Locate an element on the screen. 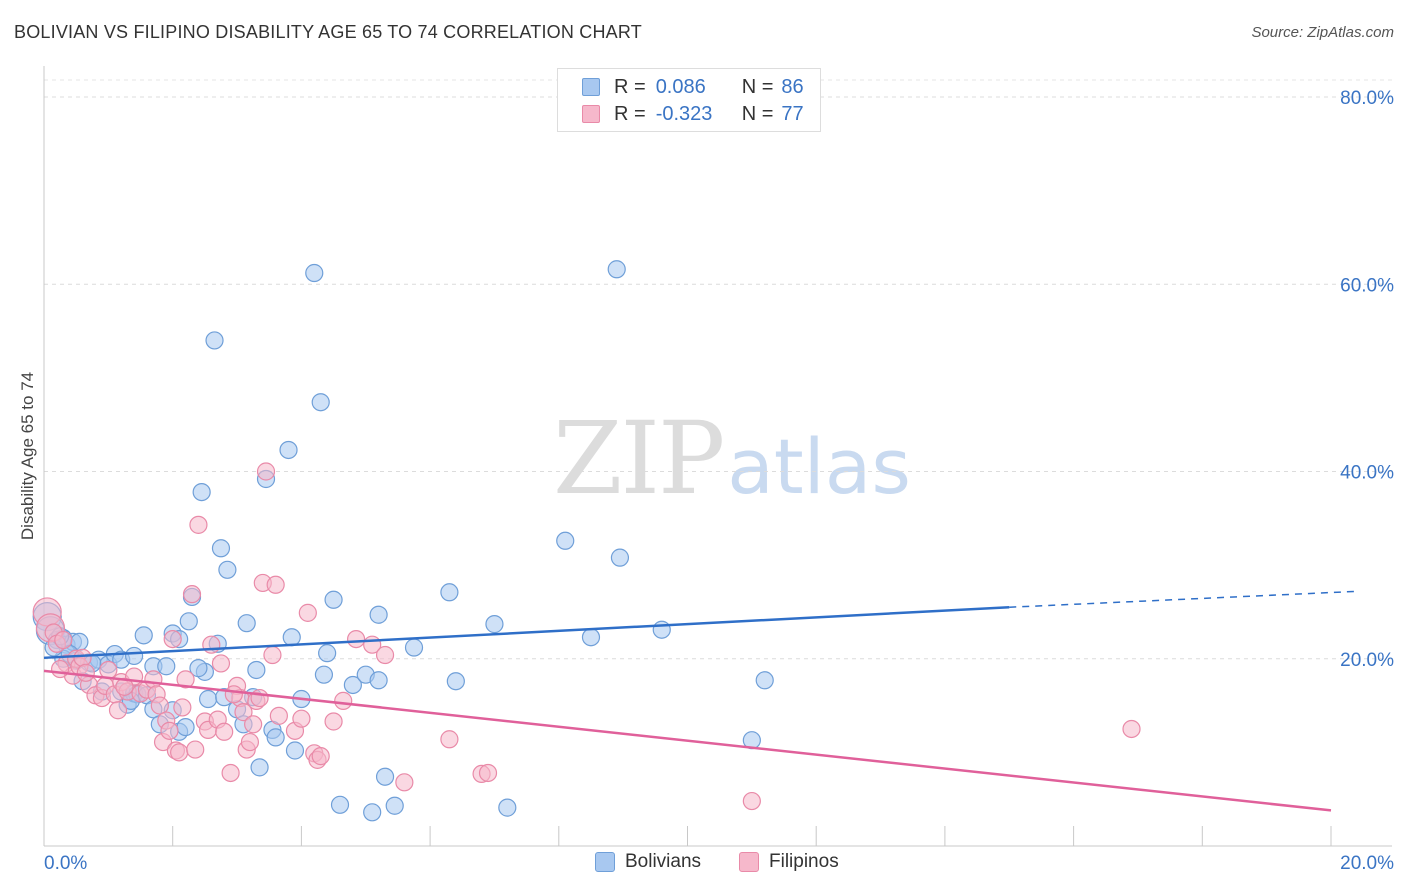 This screenshot has height=892, width=1406. legend-item-filipinos: Filipinos is located at coordinates (789, 862).